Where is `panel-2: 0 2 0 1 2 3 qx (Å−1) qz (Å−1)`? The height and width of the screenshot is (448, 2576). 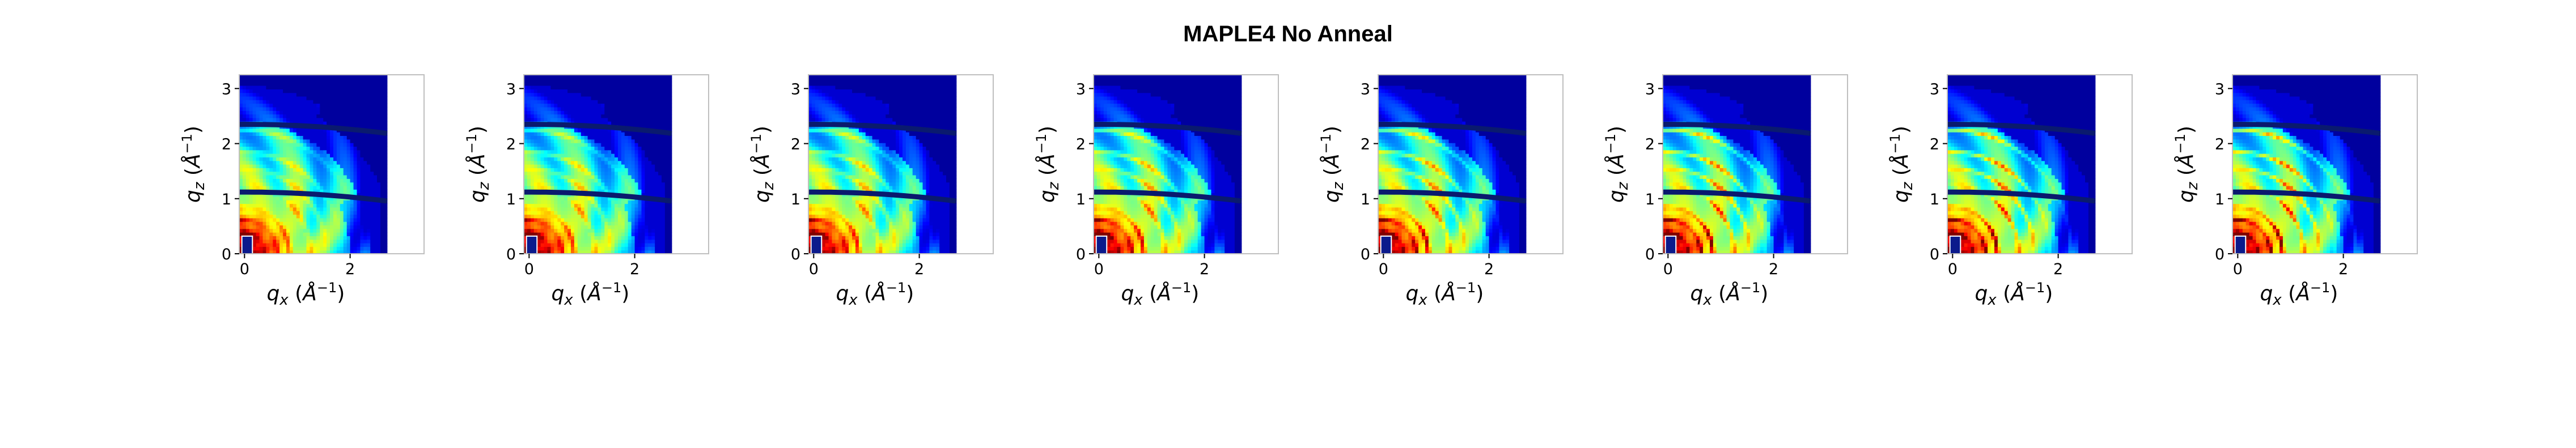 panel-2: 0 2 0 1 2 3 qx (Å−1) qz (Å−1) is located at coordinates (587, 191).